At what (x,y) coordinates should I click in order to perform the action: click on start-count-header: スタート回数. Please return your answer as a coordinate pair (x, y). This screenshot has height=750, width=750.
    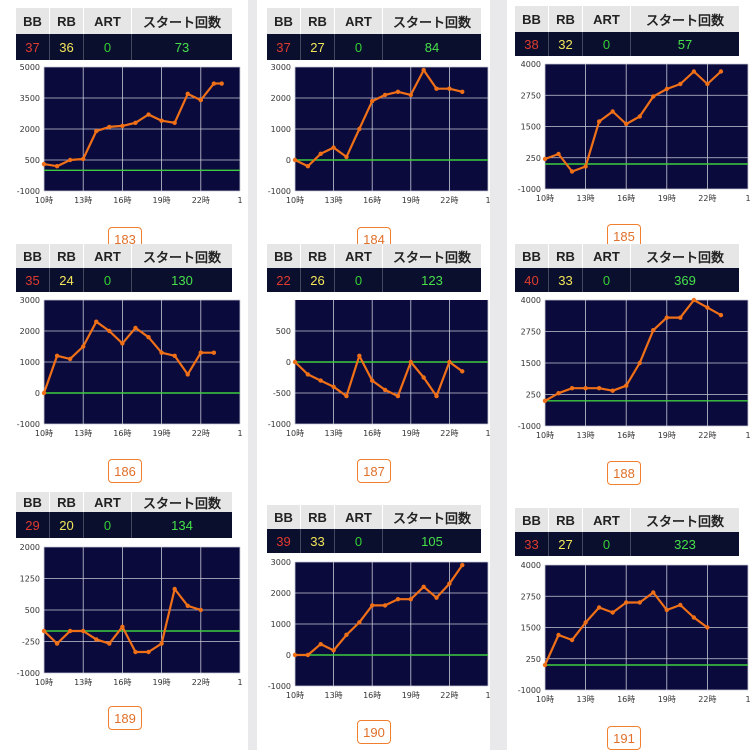
    Looking at the image, I should click on (181, 257).